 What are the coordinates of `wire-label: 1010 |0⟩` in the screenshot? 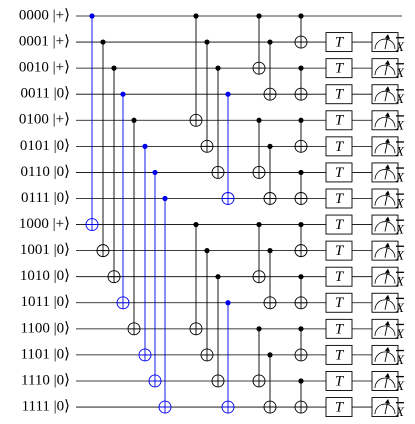 It's located at (45, 276).